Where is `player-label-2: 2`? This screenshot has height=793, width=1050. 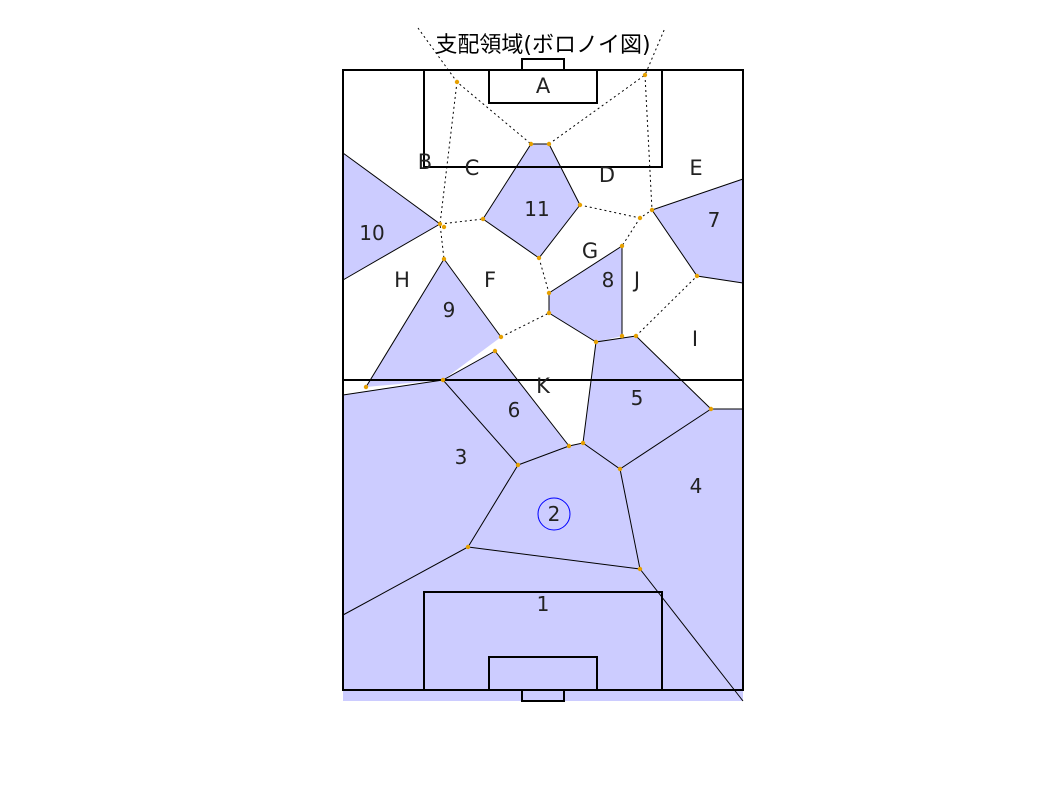
player-label-2: 2 is located at coordinates (554, 514).